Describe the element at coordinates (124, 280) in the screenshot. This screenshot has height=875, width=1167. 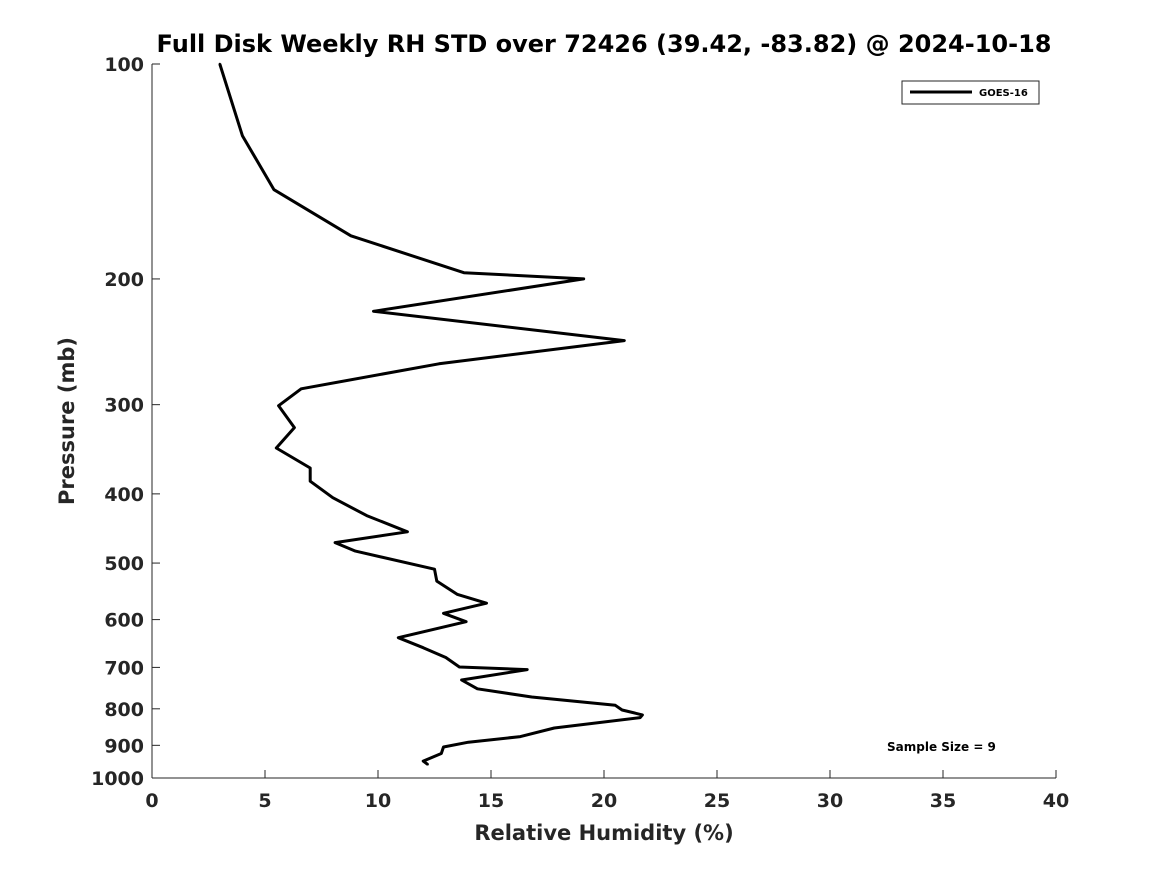
I see `y-tick-label: 200` at that location.